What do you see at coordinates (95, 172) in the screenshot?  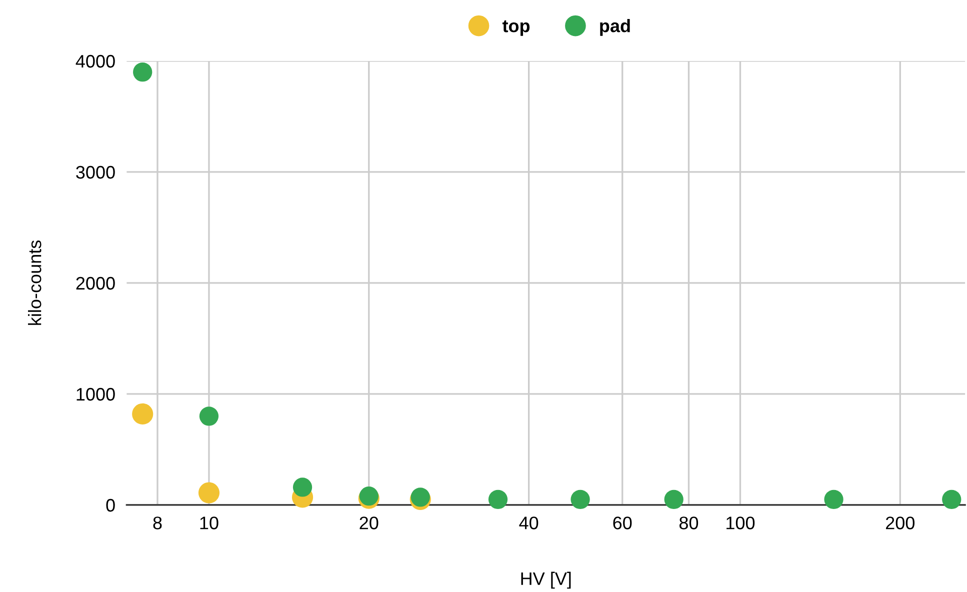 I see `y-tick-label: 3000` at bounding box center [95, 172].